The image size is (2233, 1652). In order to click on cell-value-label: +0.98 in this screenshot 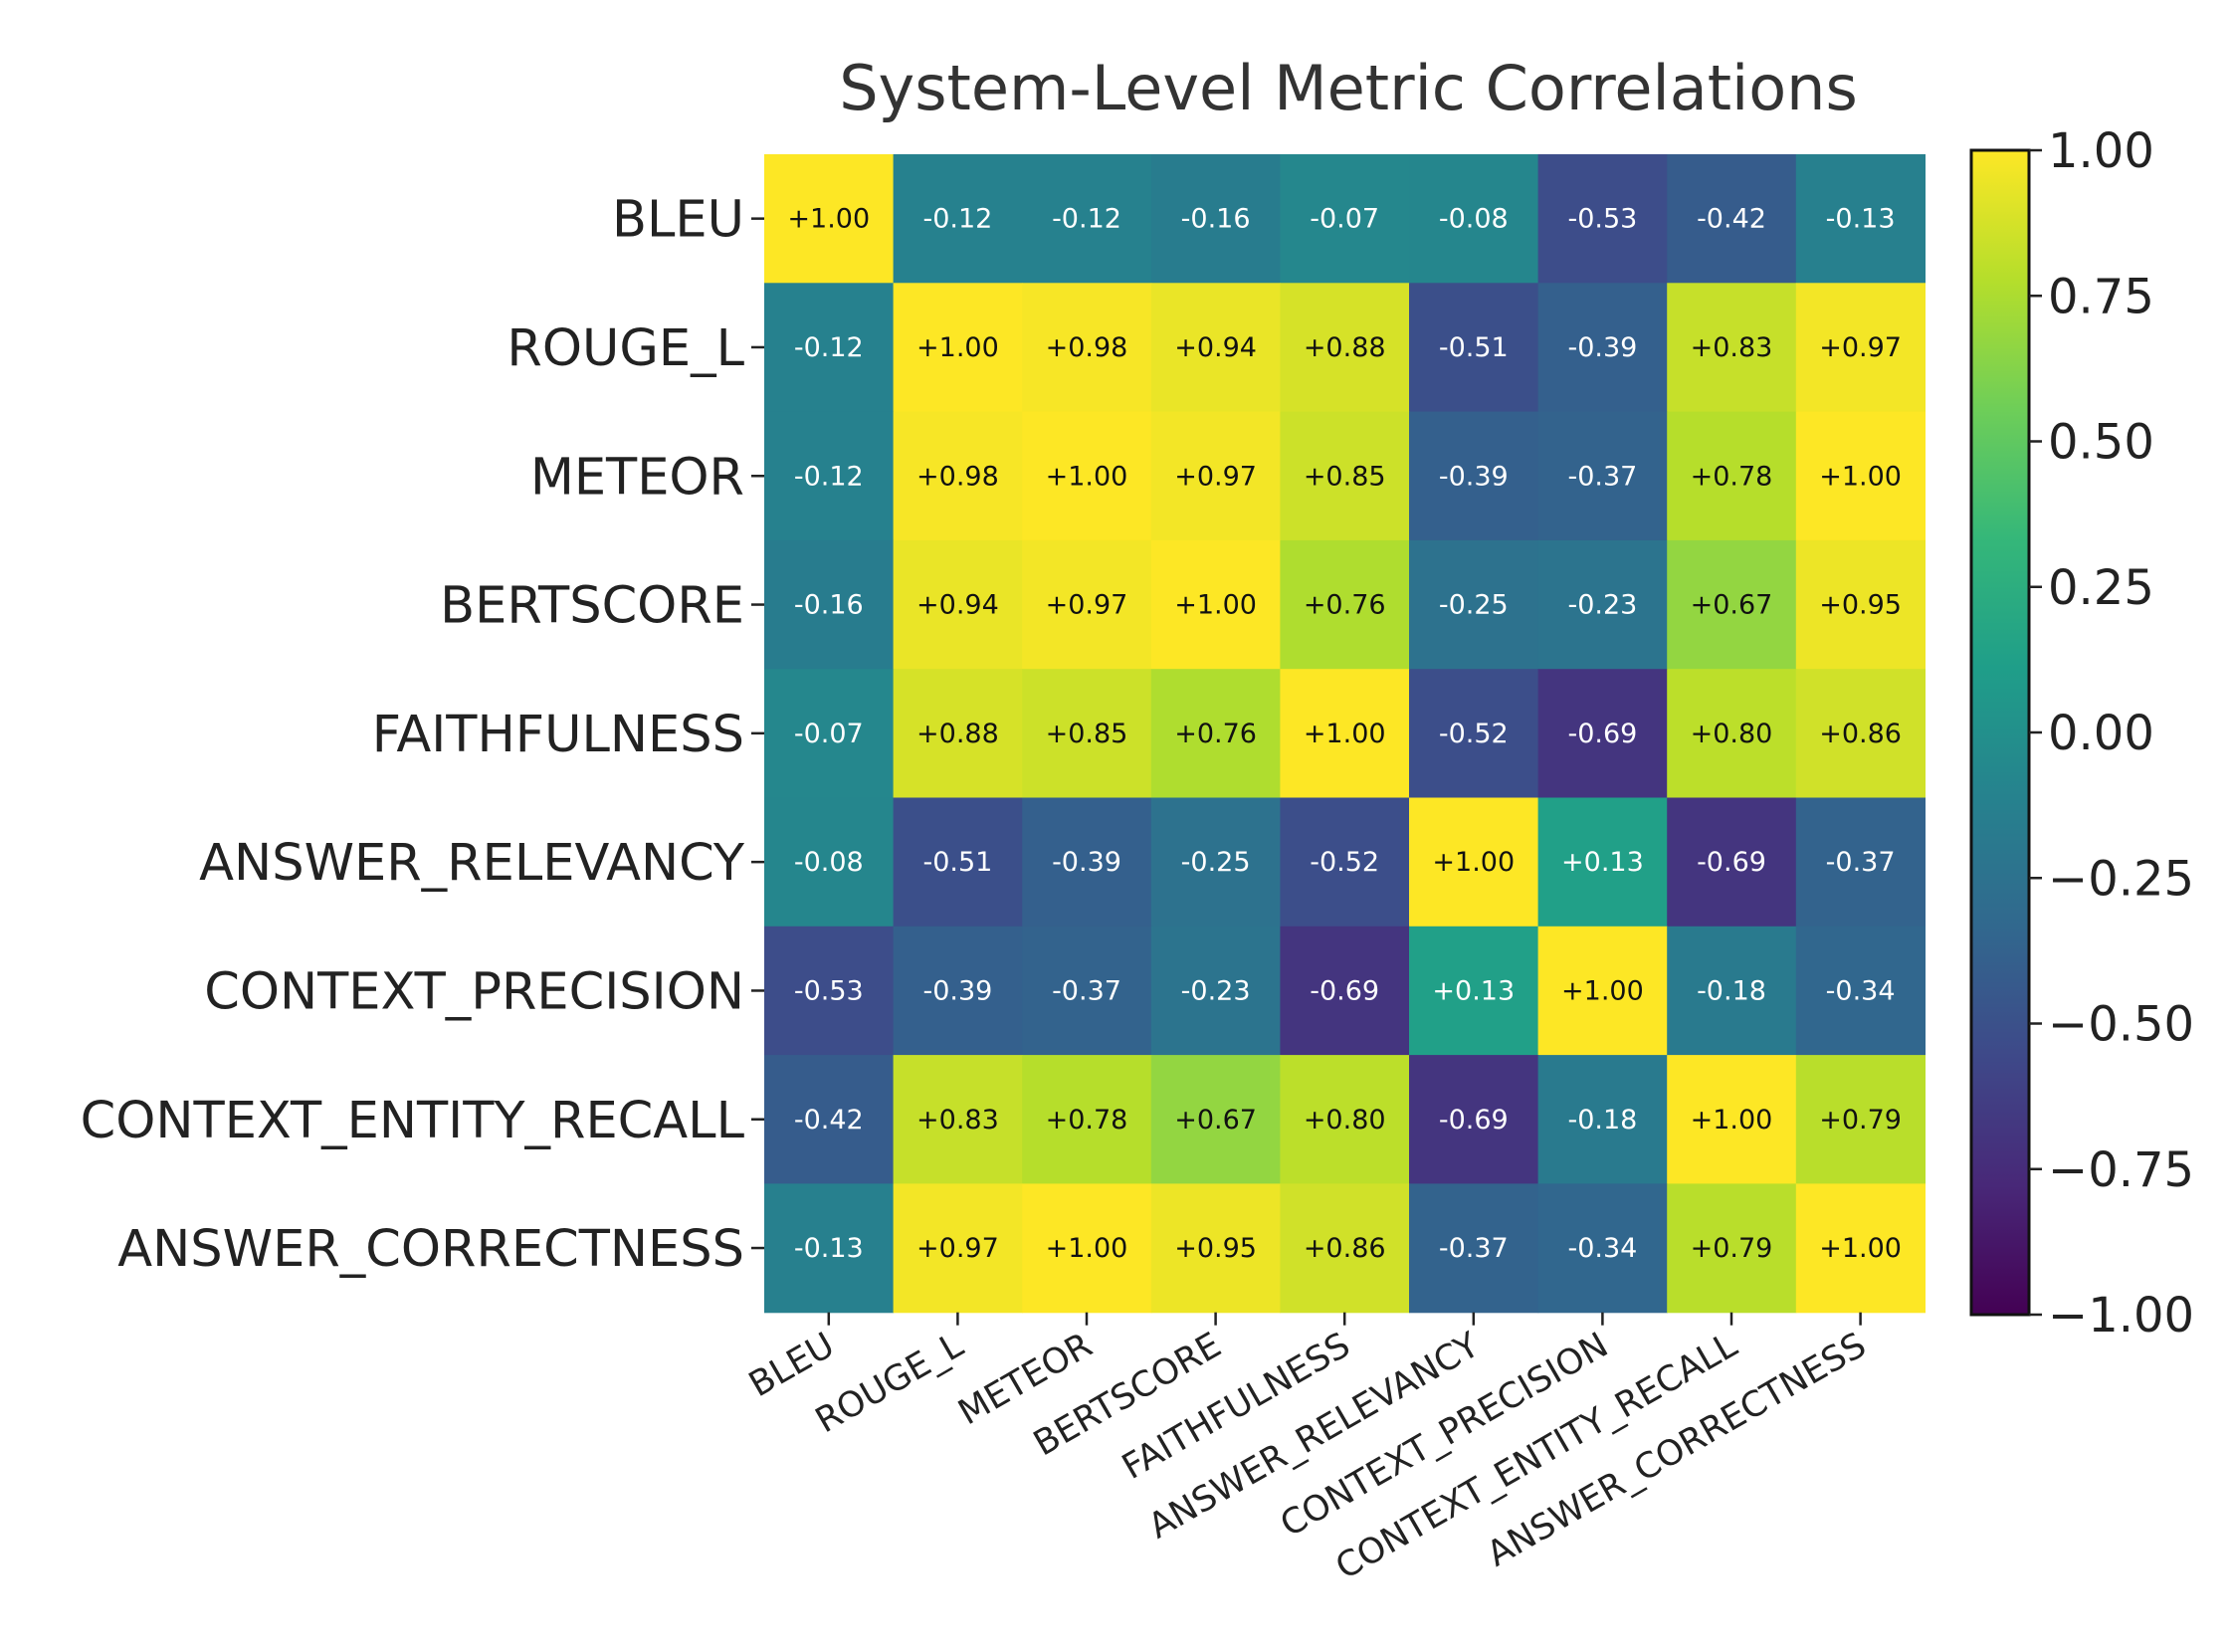, I will do `click(958, 476)`.